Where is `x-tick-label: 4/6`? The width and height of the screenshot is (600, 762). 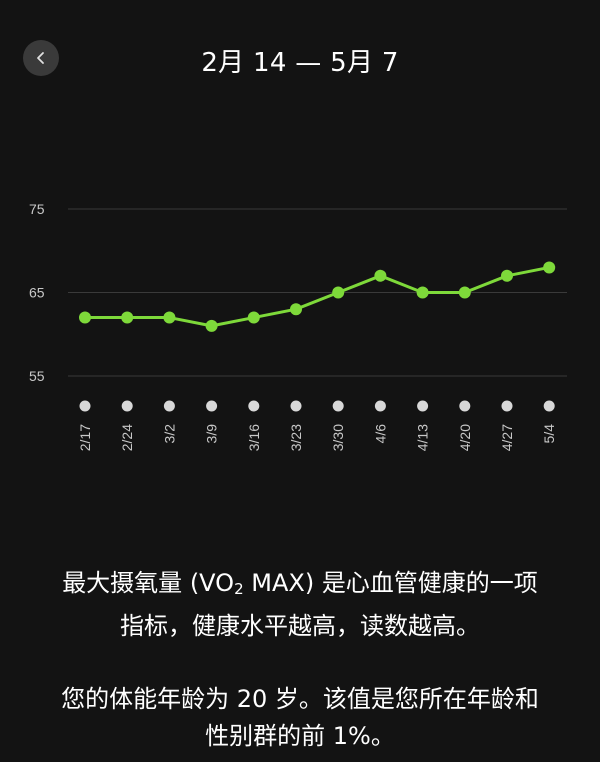
x-tick-label: 4/6 is located at coordinates (380, 434).